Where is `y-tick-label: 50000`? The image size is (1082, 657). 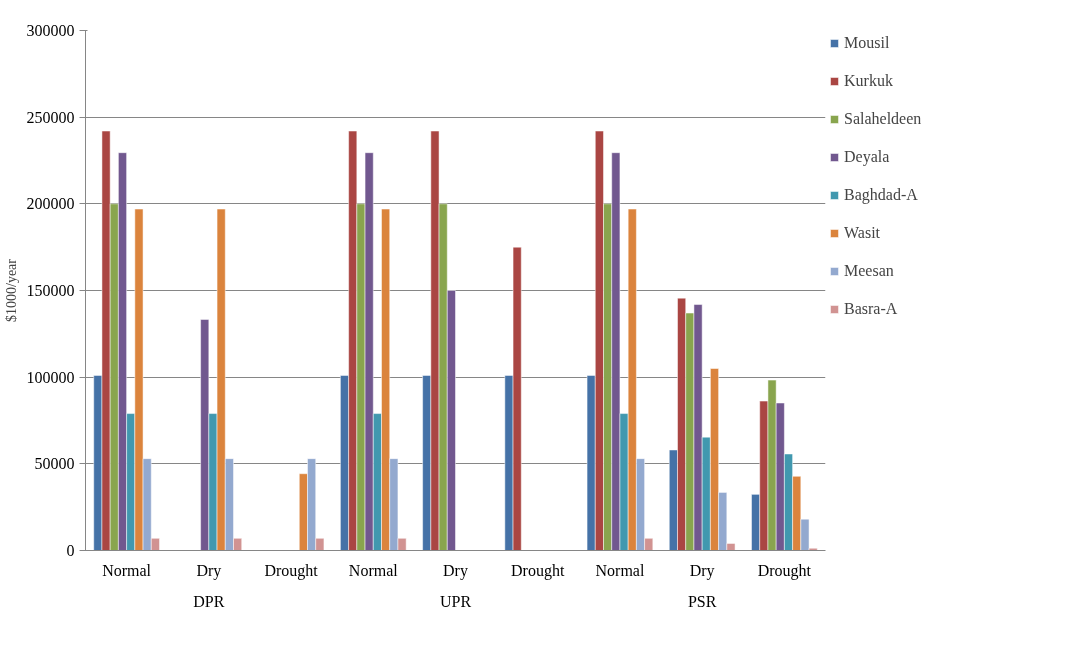 y-tick-label: 50000 is located at coordinates (54, 464).